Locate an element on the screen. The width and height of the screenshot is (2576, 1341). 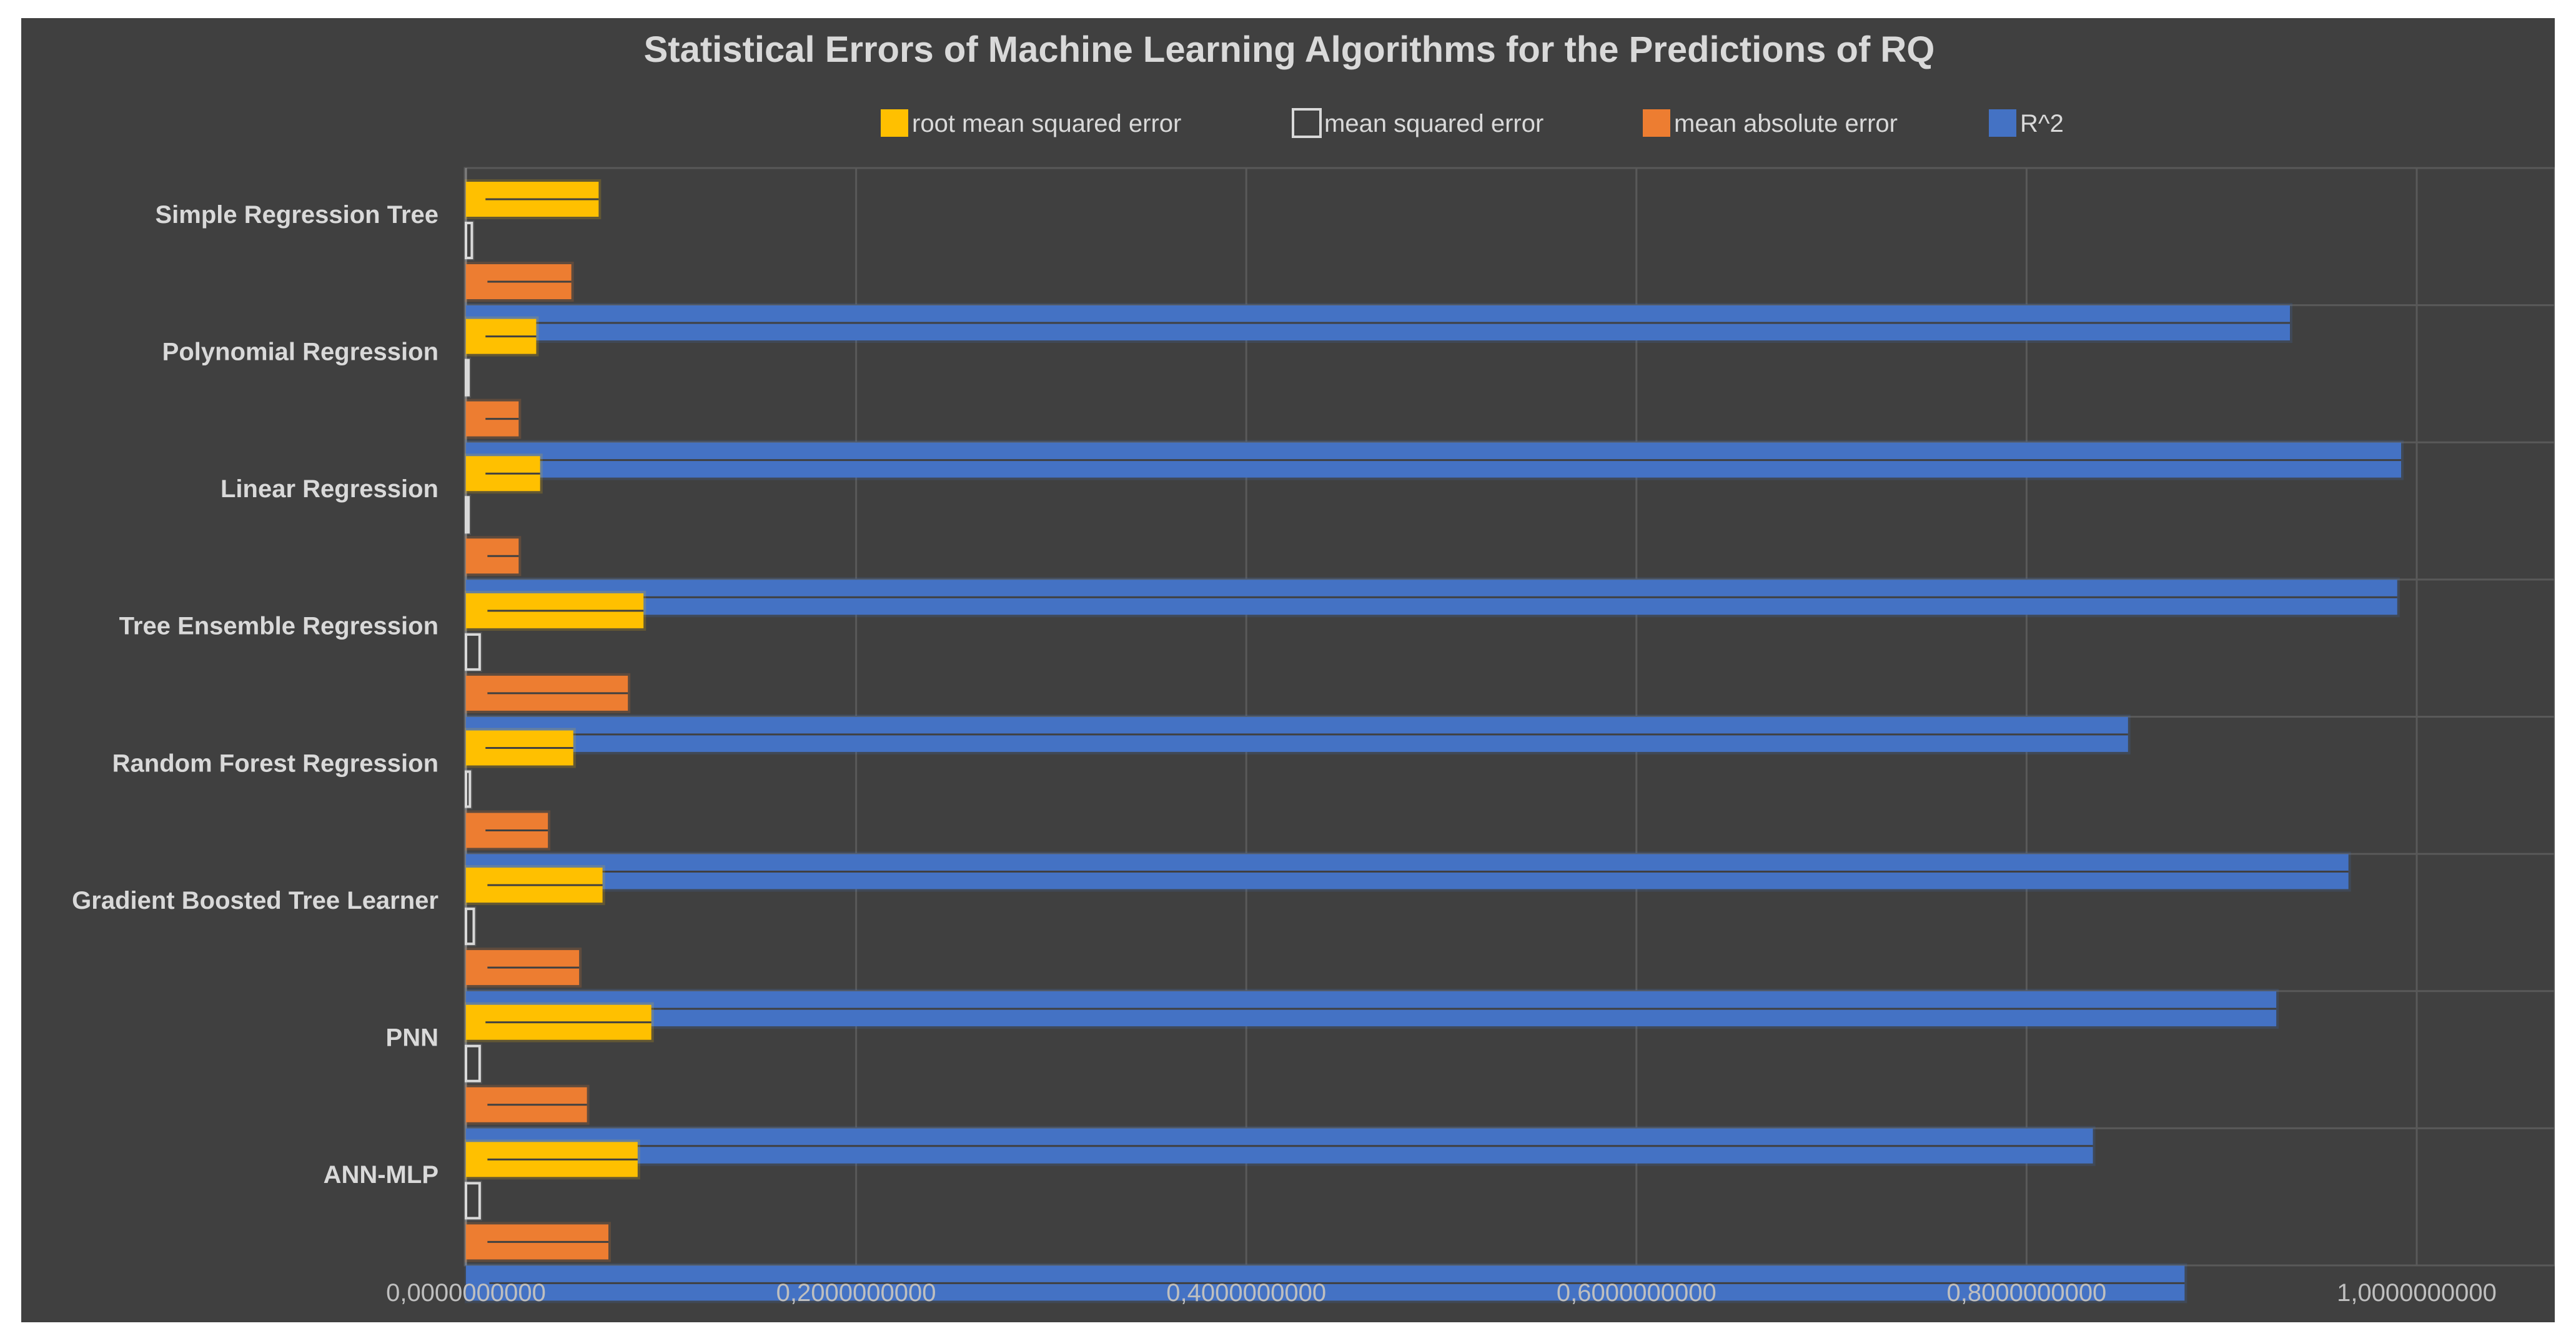
bar-mean-squared-error-simple-regression-tree is located at coordinates (470, 240).